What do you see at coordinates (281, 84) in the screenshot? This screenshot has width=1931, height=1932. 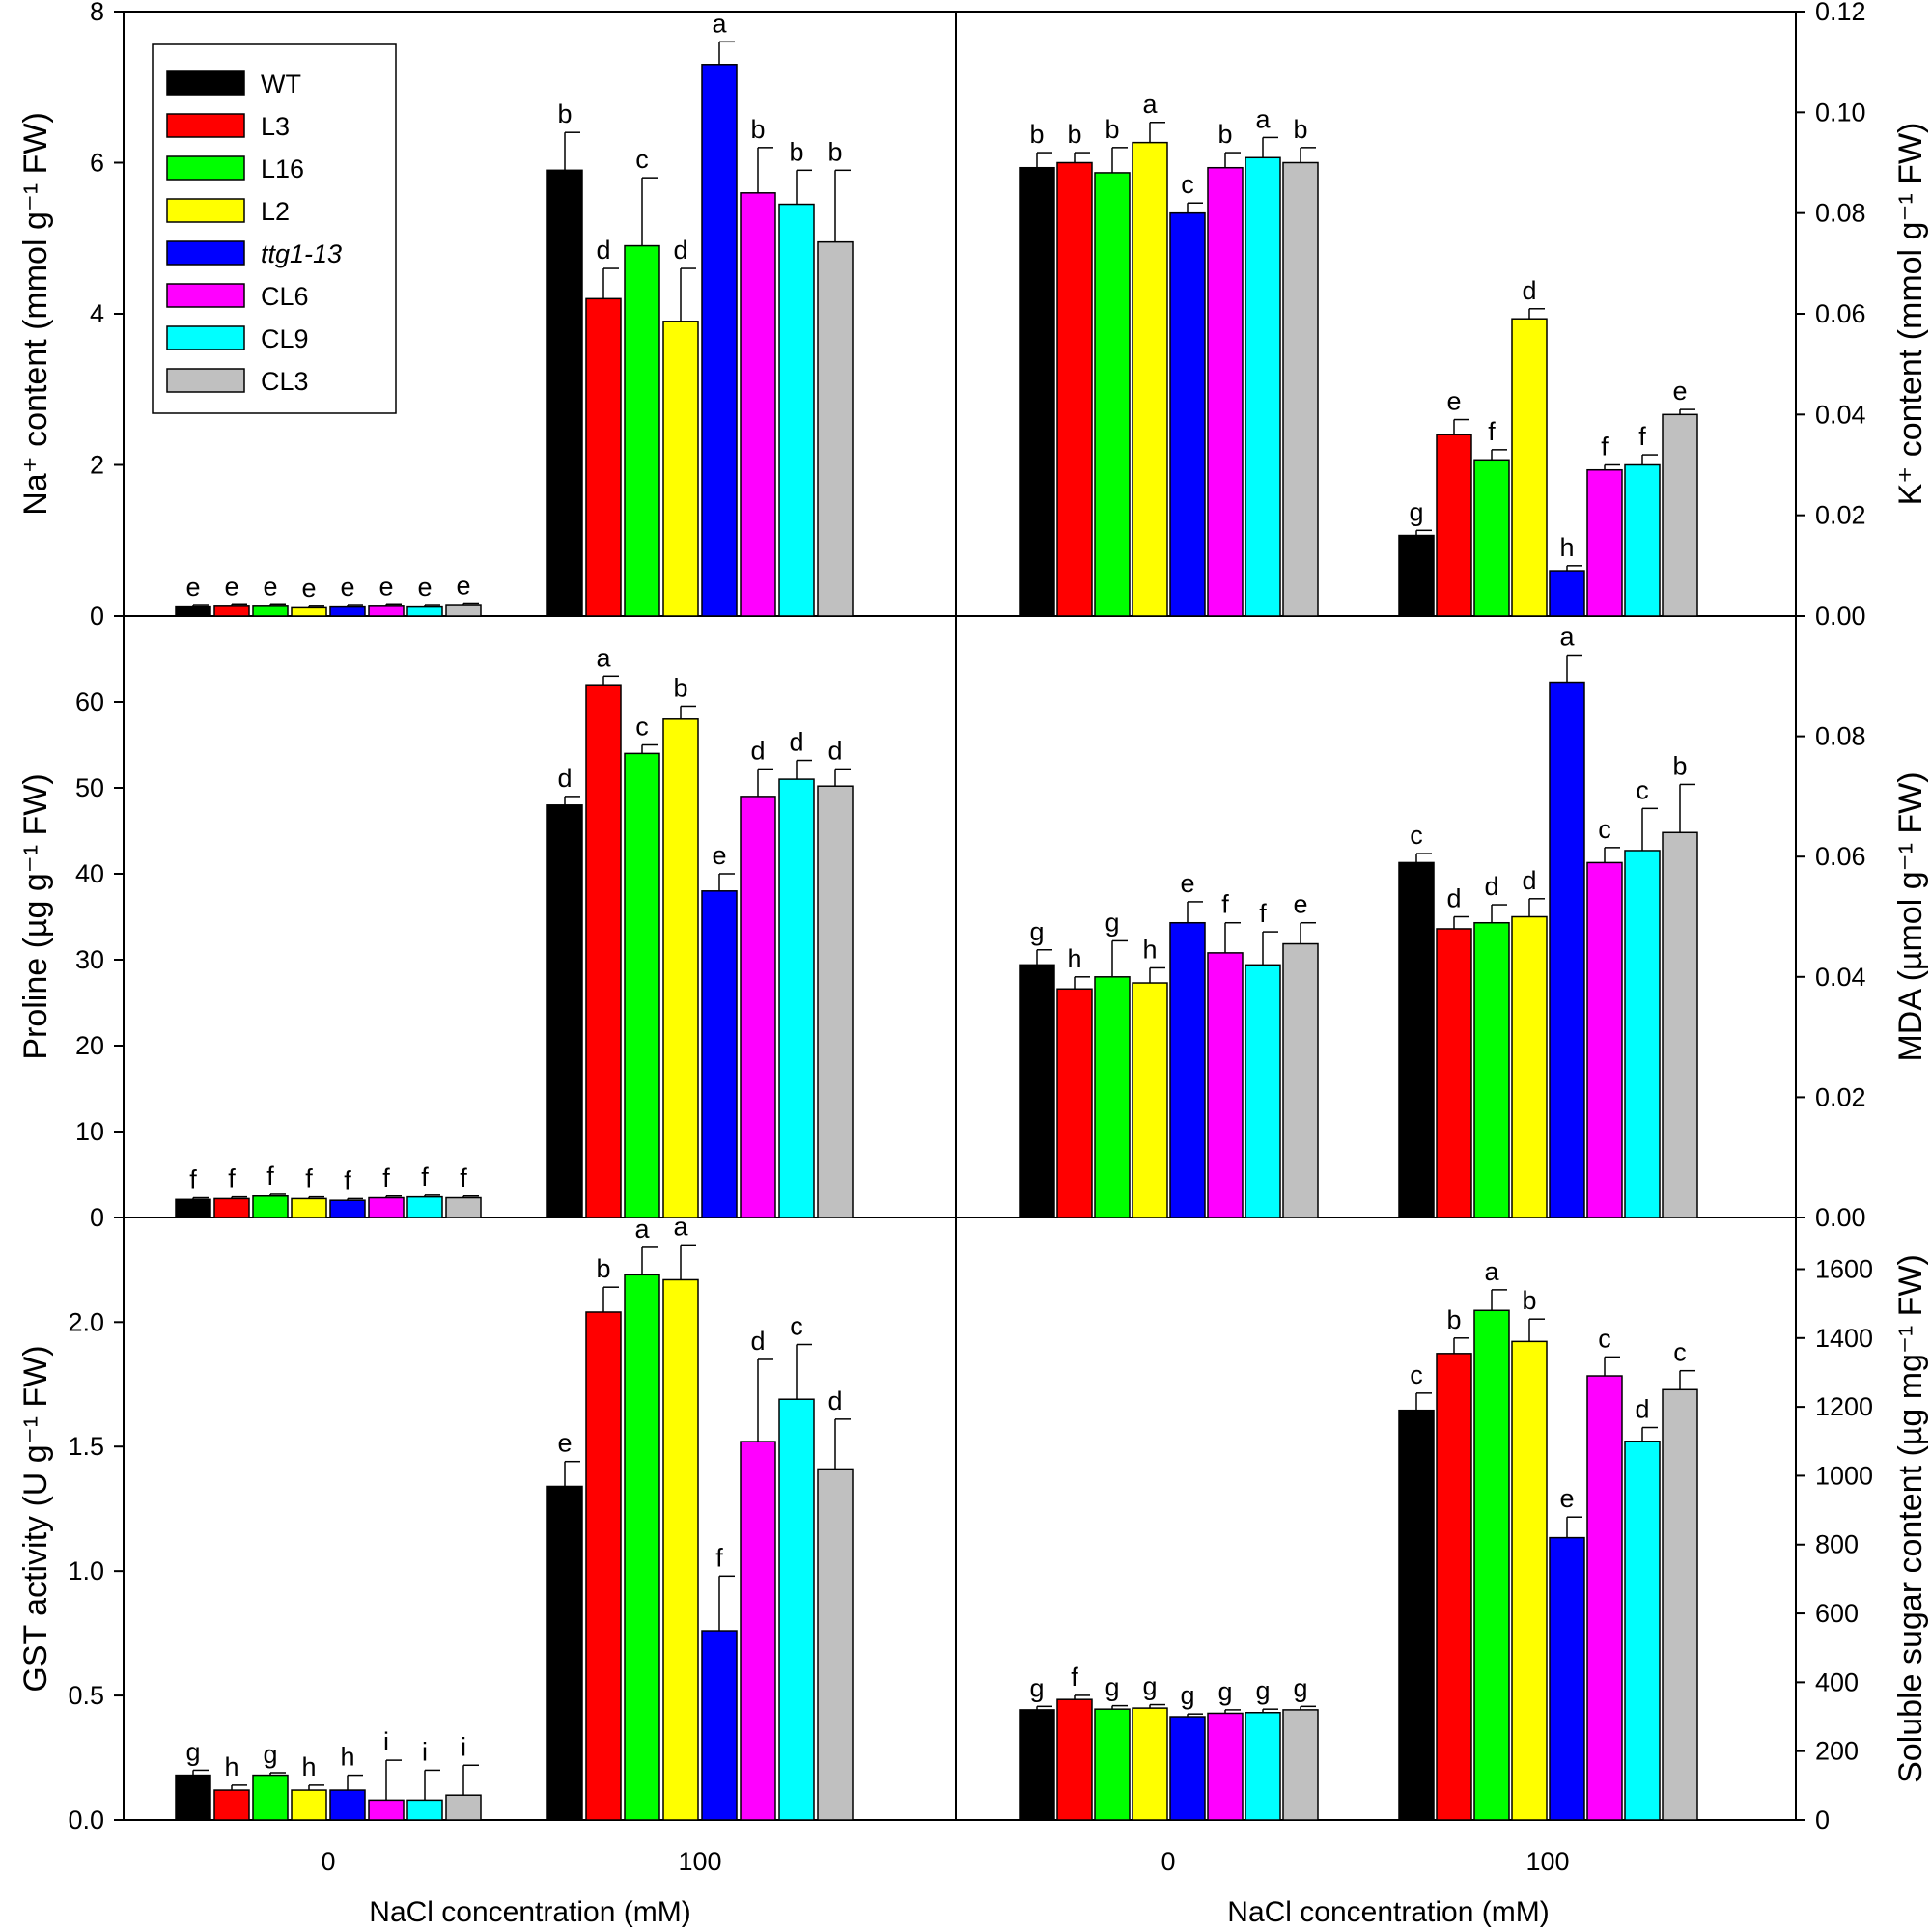 I see `legend-label: WT` at bounding box center [281, 84].